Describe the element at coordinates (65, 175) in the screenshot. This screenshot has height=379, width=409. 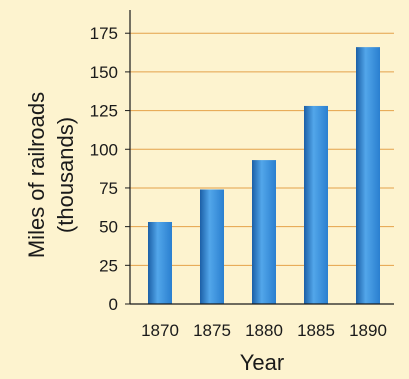
I see `y-axis-title-line-2: (thousands)` at that location.